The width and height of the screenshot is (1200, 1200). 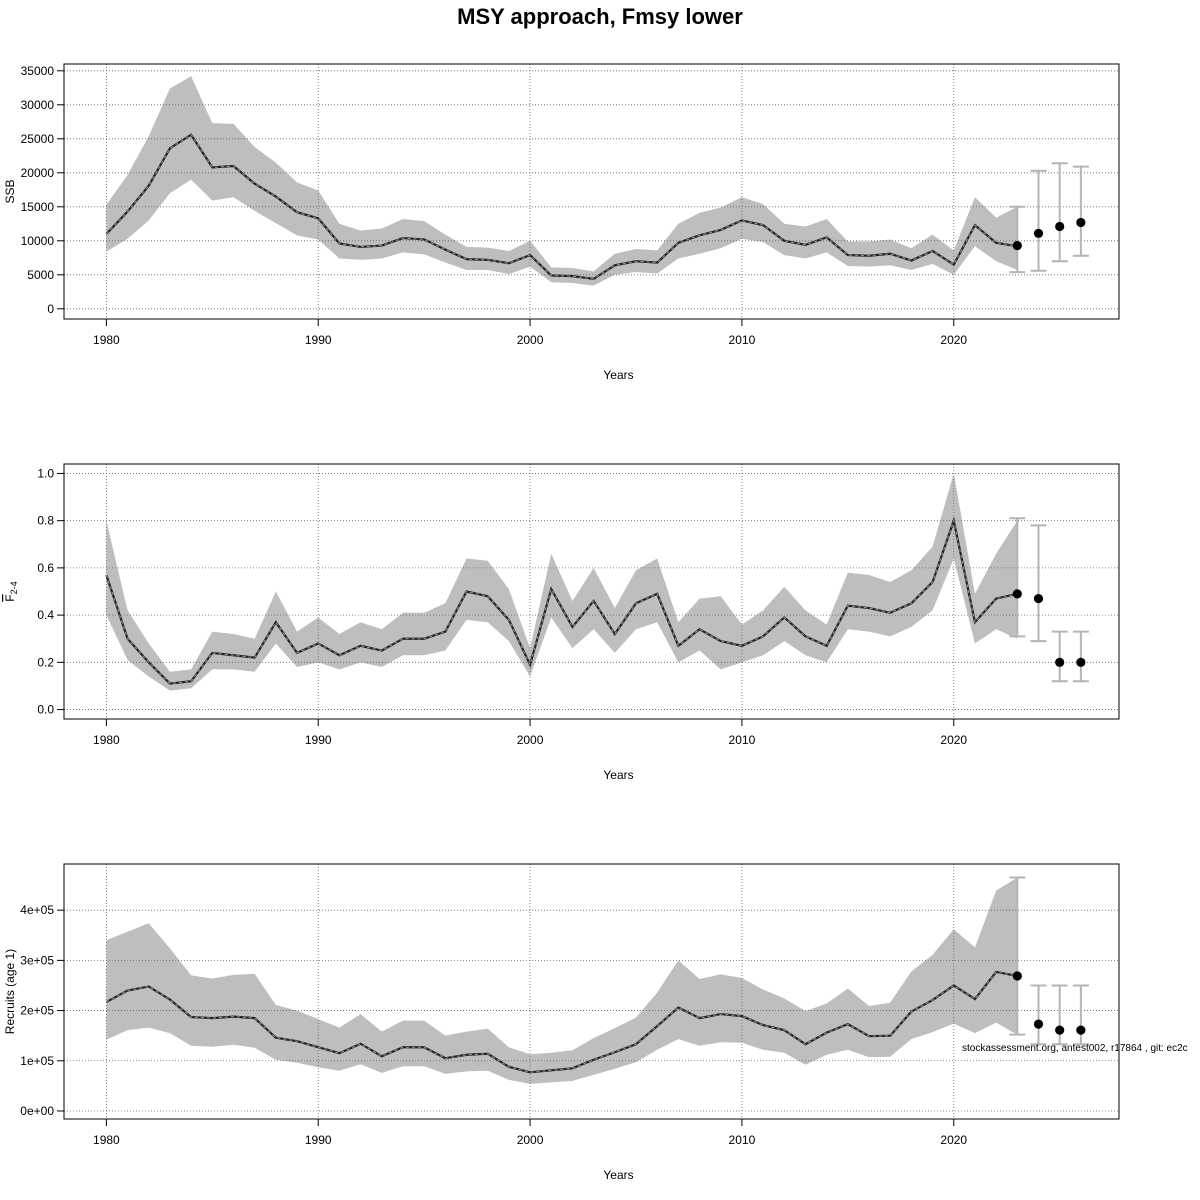 I want to click on ssb-confidence-band, so click(x=562, y=181).